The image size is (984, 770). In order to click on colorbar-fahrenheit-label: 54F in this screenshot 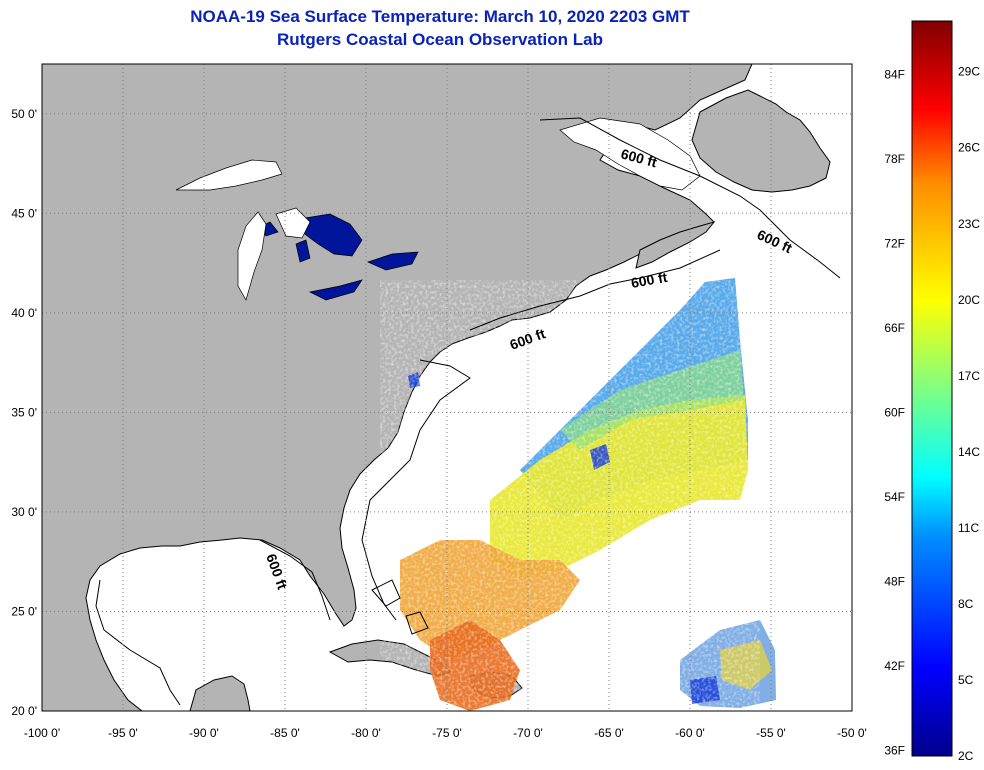, I will do `click(894, 497)`.